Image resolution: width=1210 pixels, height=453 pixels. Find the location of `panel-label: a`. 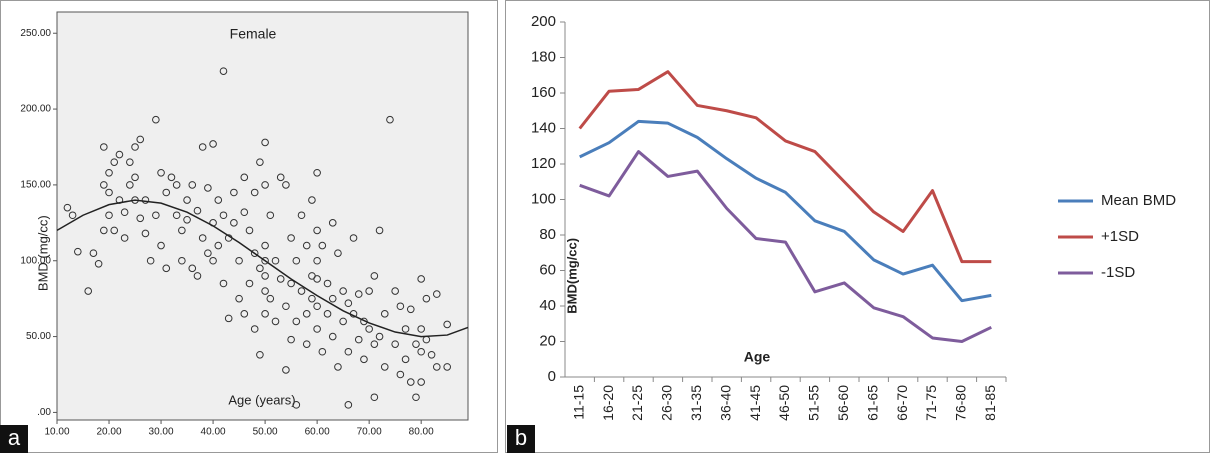

panel-label: a is located at coordinates (14, 437).